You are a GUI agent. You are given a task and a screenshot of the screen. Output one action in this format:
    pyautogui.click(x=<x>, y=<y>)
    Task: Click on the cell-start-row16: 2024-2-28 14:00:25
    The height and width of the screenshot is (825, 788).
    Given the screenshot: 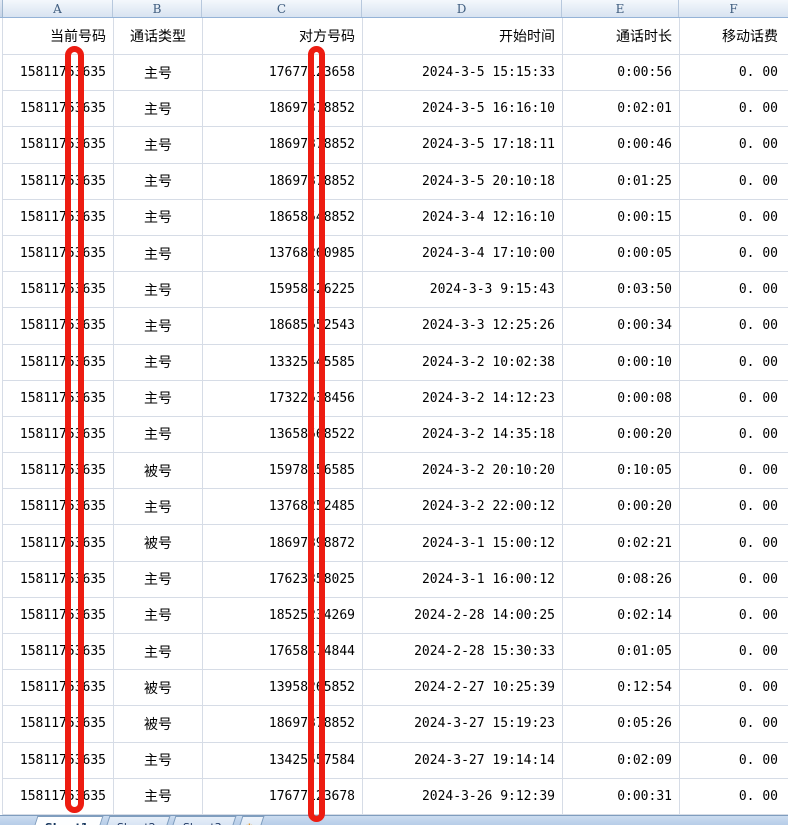 What is the action you would take?
    pyautogui.click(x=463, y=615)
    